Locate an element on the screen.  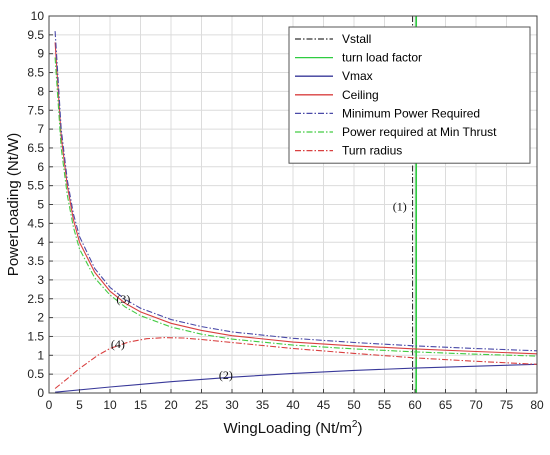
legend-label: turn load factor is located at coordinates (382, 58).